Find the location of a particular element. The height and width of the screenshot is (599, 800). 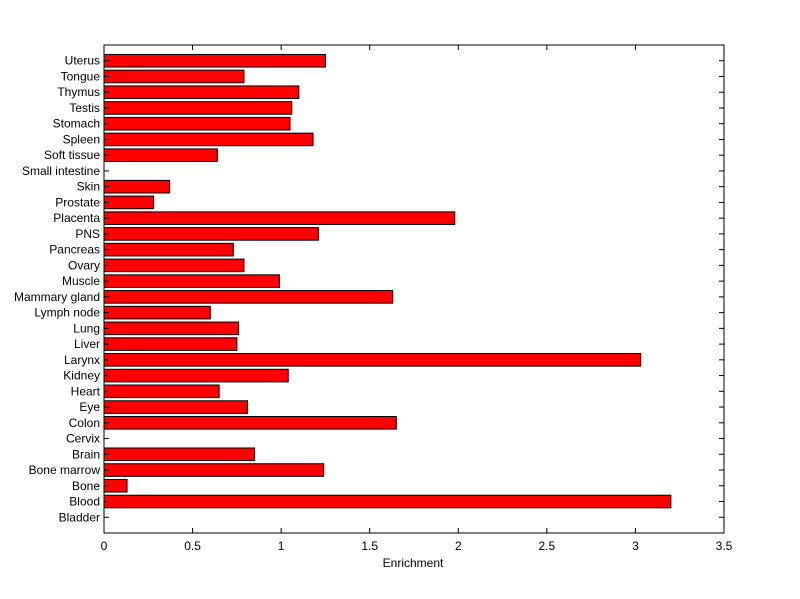

bar-brain is located at coordinates (179, 454).